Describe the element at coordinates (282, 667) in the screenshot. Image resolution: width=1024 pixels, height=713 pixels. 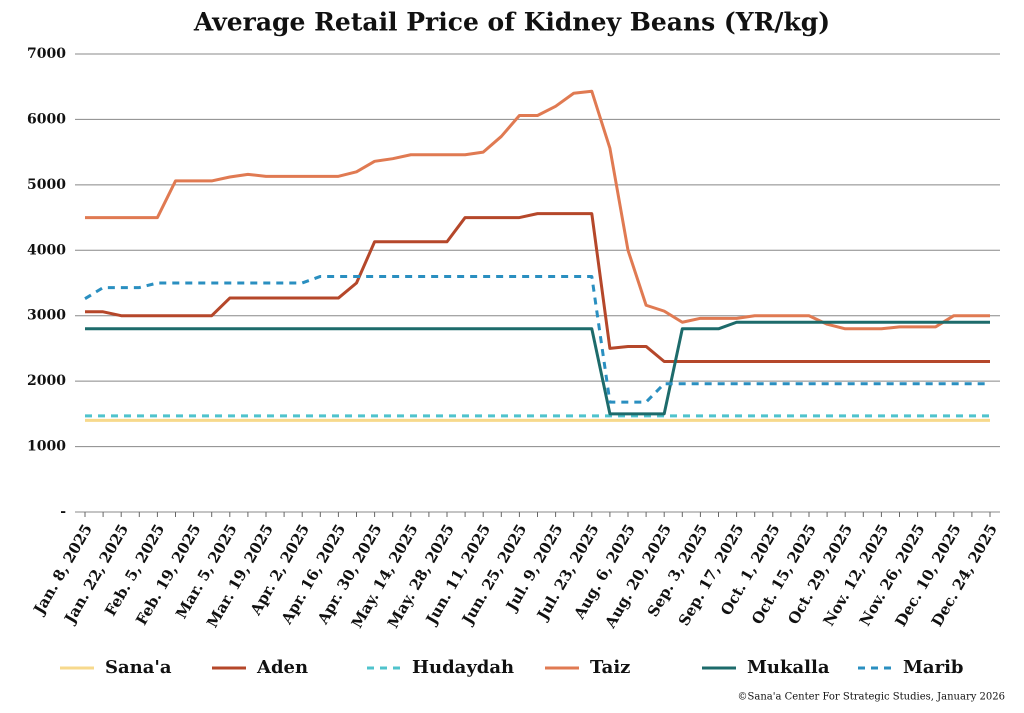
I see `legend-label: Aden` at that location.